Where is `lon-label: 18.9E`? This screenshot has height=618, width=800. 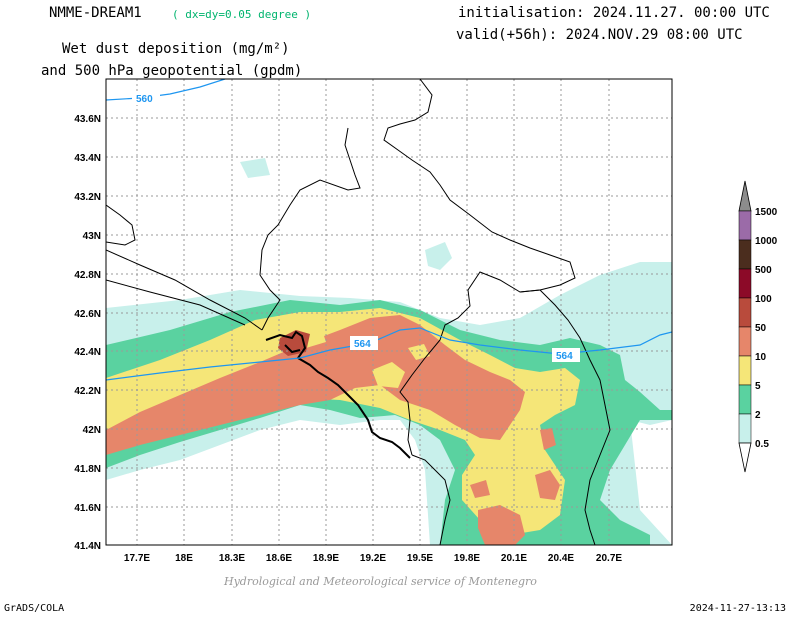 lon-label: 18.9E is located at coordinates (326, 558).